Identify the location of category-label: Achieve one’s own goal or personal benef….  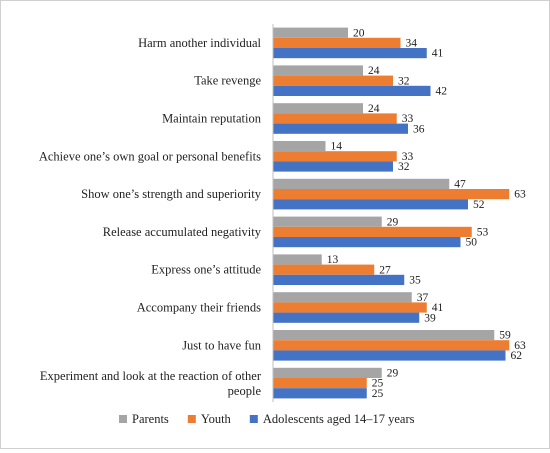
(150, 156).